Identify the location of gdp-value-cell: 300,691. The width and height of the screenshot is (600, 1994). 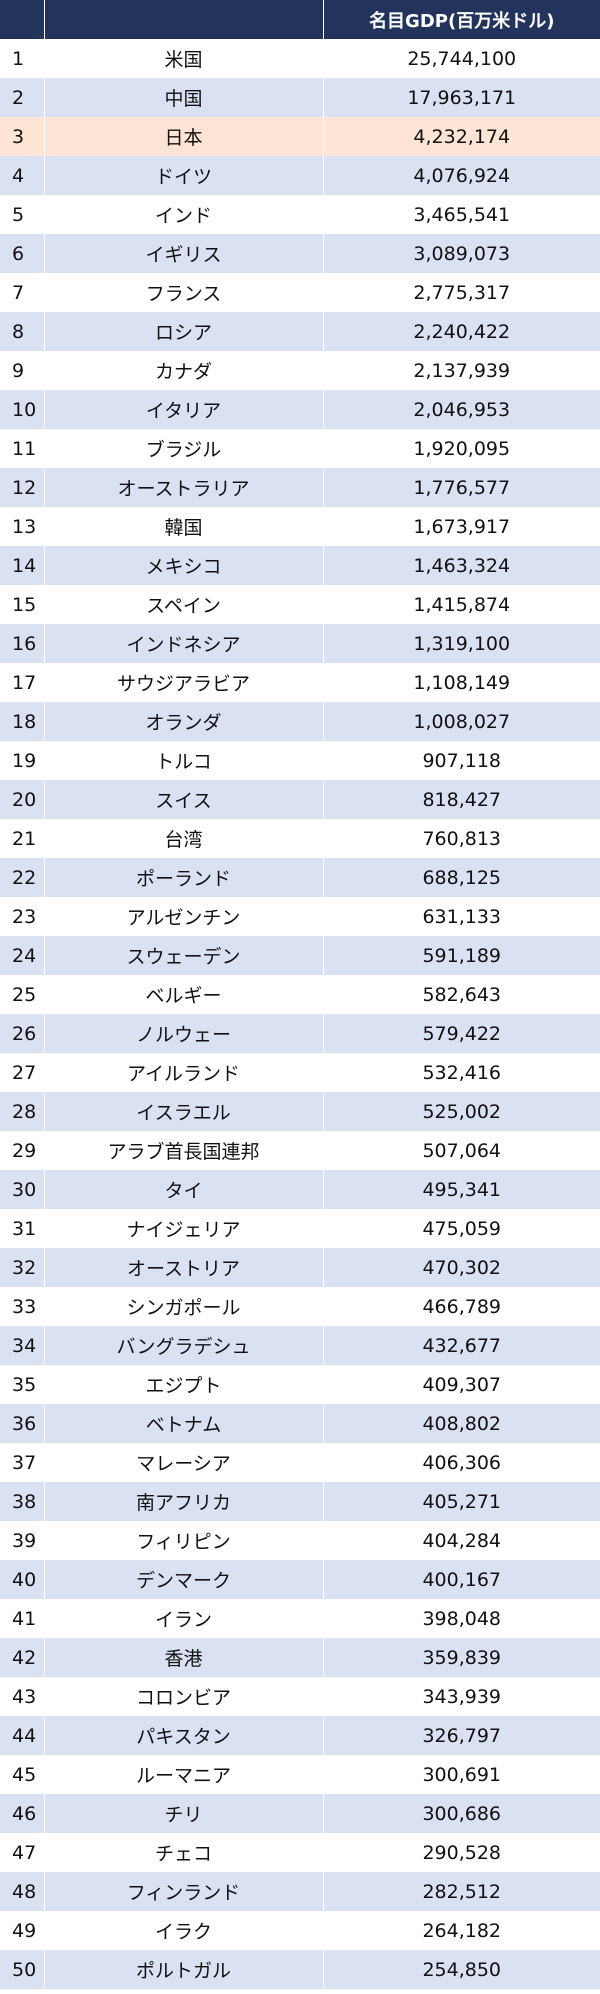
(461, 1774).